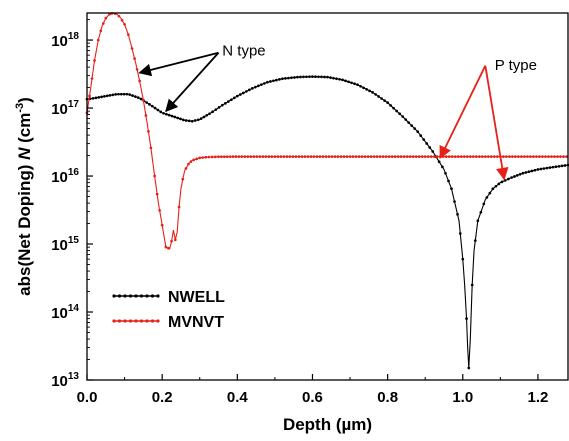 This screenshot has width=569, height=441. Describe the element at coordinates (74, 240) in the screenshot. I see `y-tick-exponent: 15` at that location.